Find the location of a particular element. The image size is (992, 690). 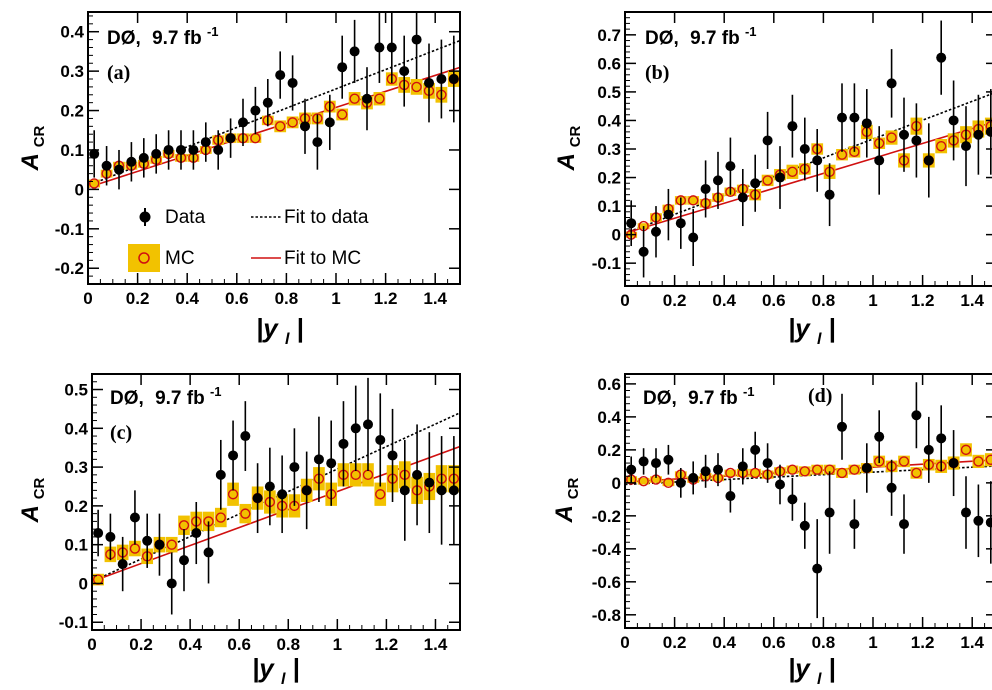

panel-d-lumi: 9.7 fb is located at coordinates (713, 398).